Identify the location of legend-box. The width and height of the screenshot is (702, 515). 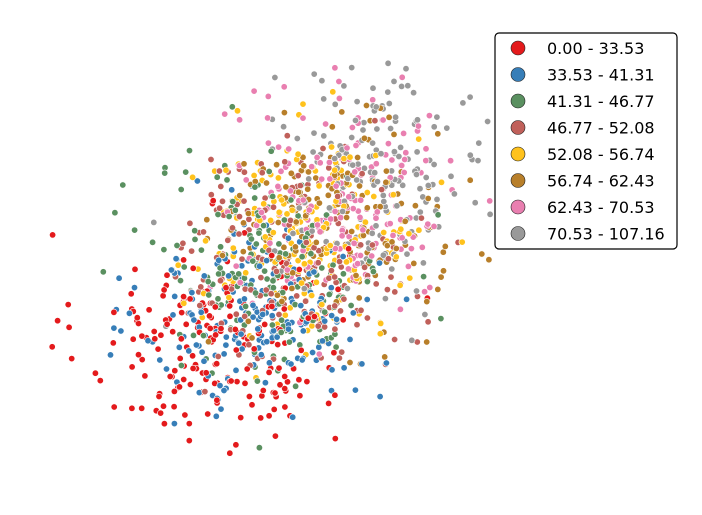
(586, 141).